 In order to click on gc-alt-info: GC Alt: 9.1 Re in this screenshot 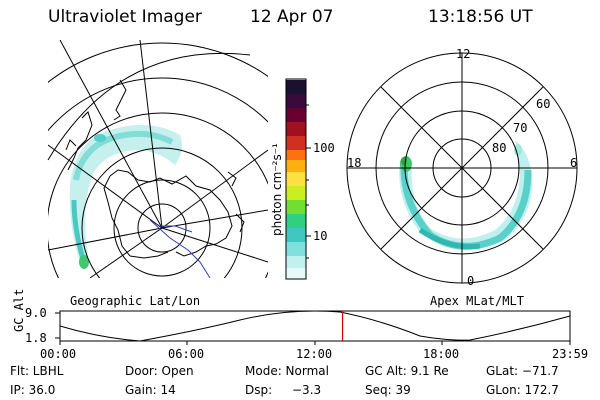, I will do `click(407, 371)`.